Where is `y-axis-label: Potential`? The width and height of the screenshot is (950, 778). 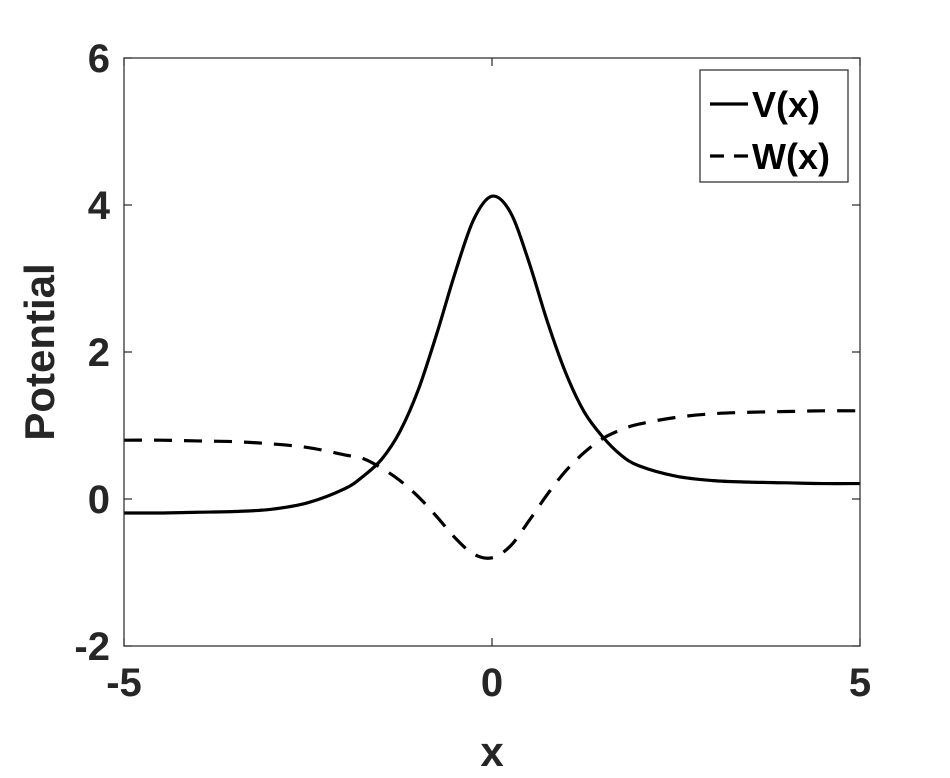
y-axis-label: Potential is located at coordinates (39, 351).